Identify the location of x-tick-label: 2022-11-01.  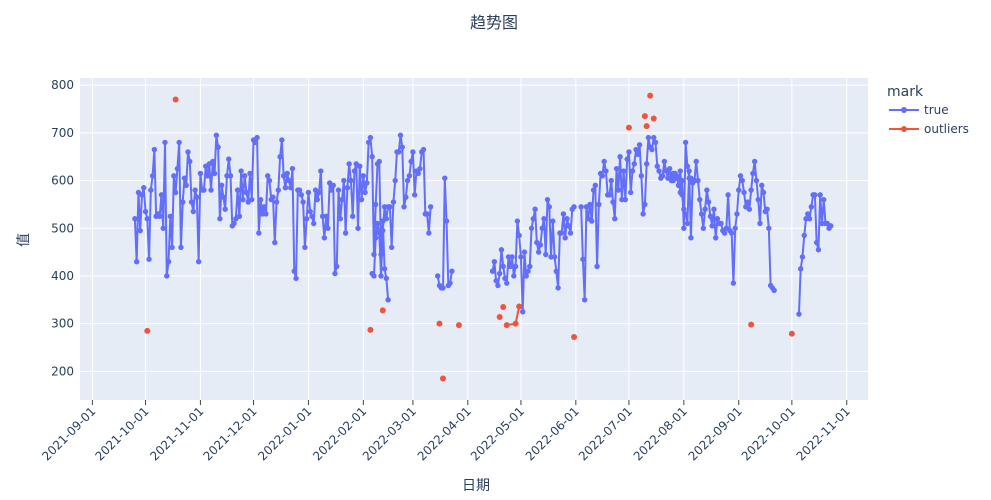
(823, 433).